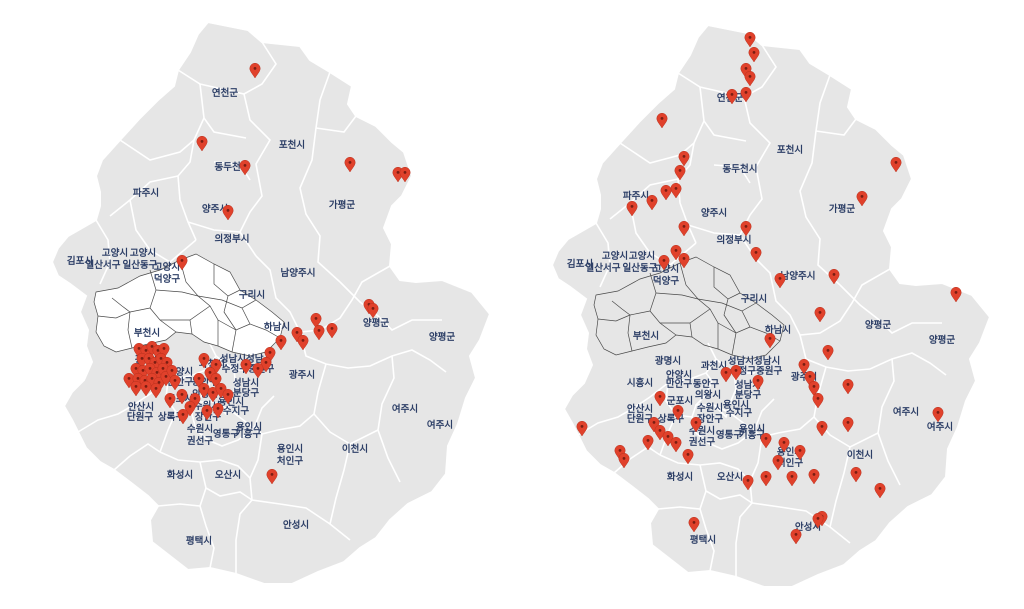 The image size is (1024, 609). What do you see at coordinates (146, 193) in the screenshot?
I see `district-label: 파주시` at bounding box center [146, 193].